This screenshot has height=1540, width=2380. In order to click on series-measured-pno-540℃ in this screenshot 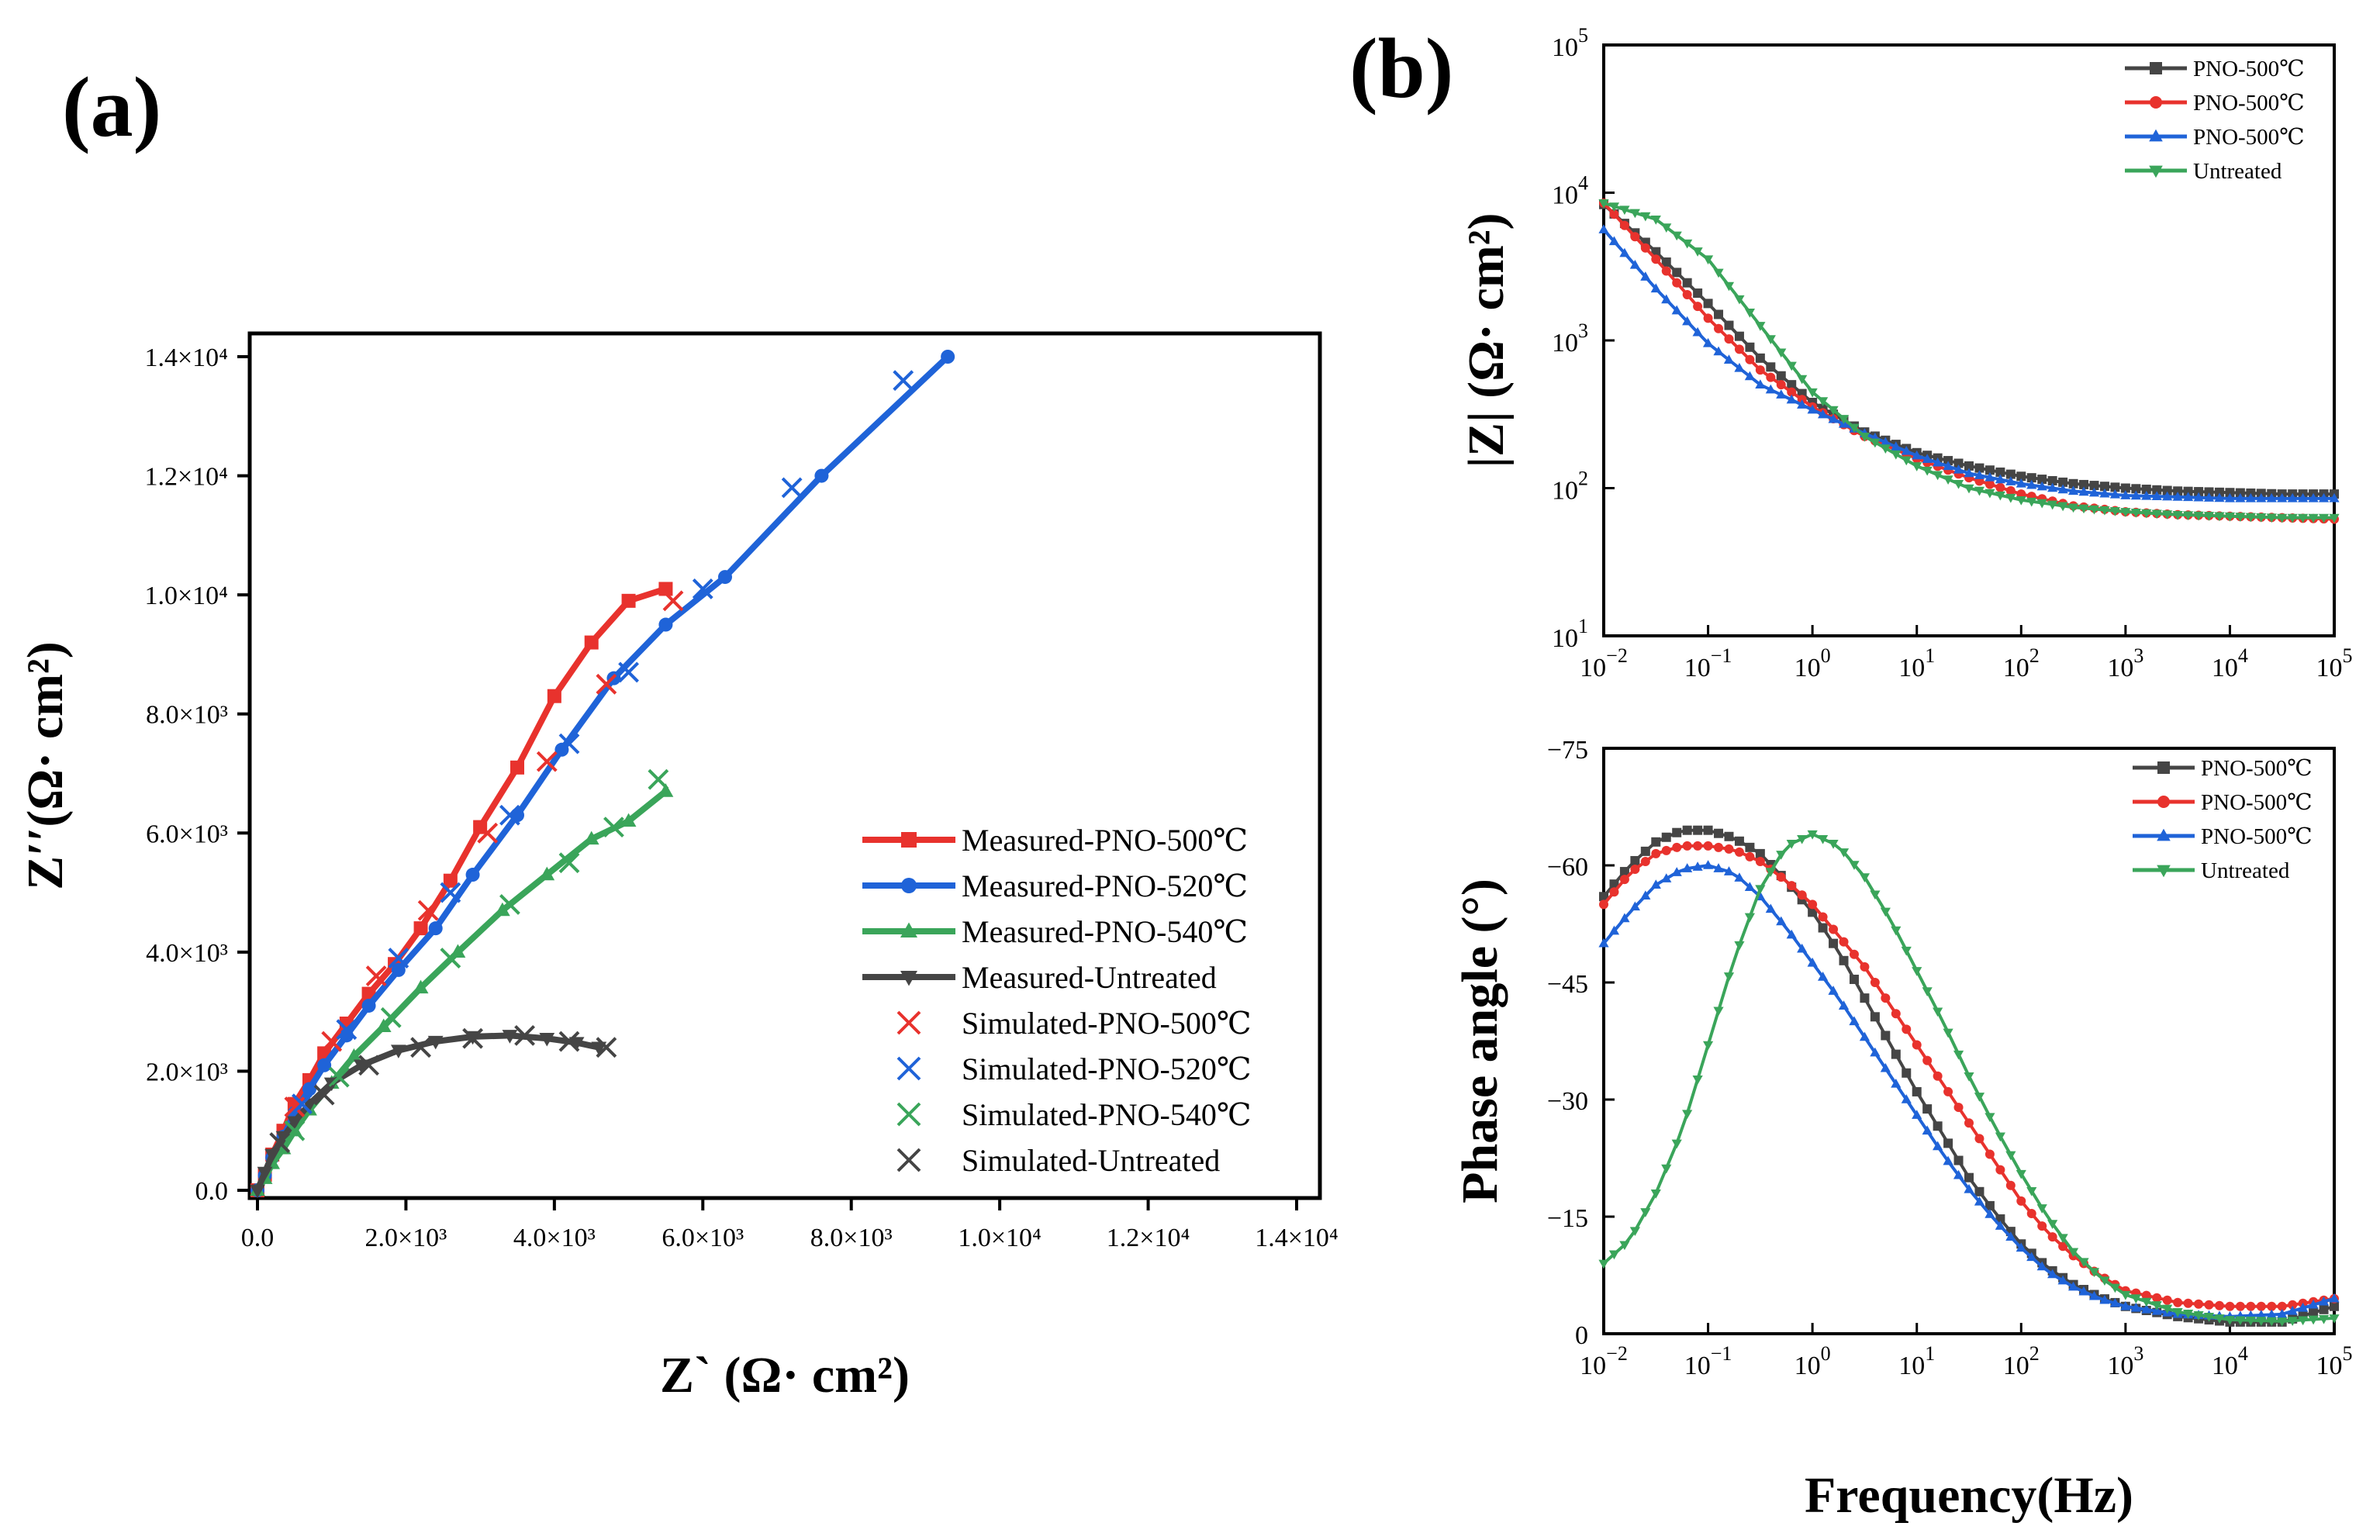, I will do `click(462, 989)`.